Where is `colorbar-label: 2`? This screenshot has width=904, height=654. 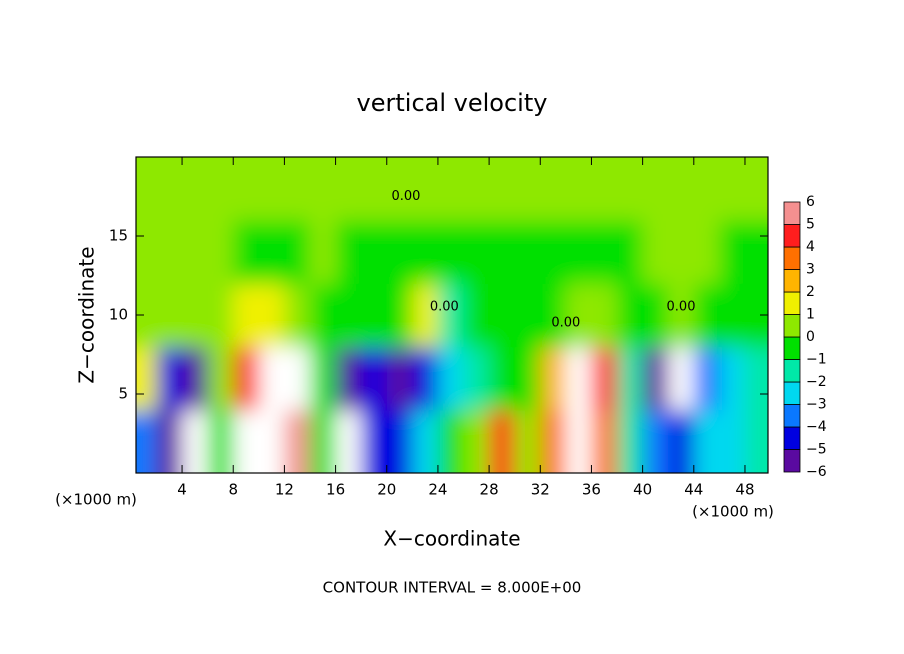
colorbar-label: 2 is located at coordinates (810, 292).